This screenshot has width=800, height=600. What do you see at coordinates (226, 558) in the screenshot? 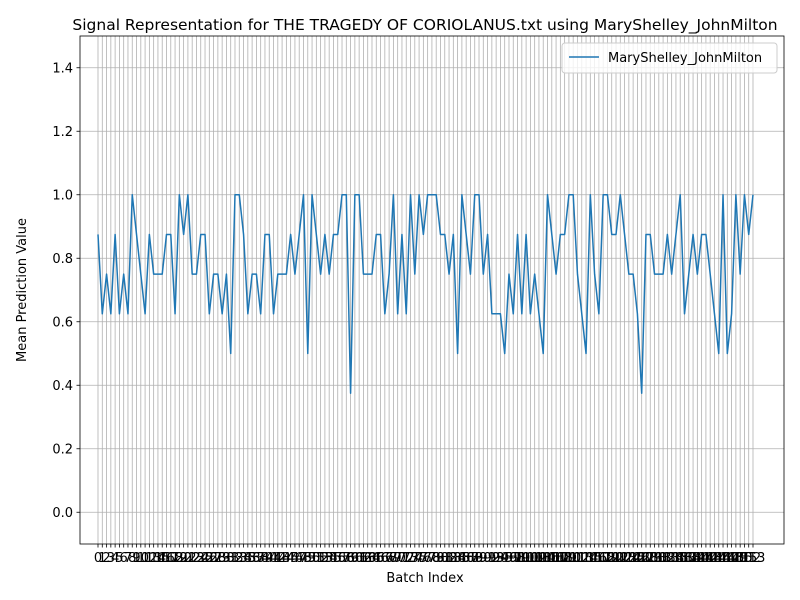
I see `x-tick-label: 30` at bounding box center [226, 558].